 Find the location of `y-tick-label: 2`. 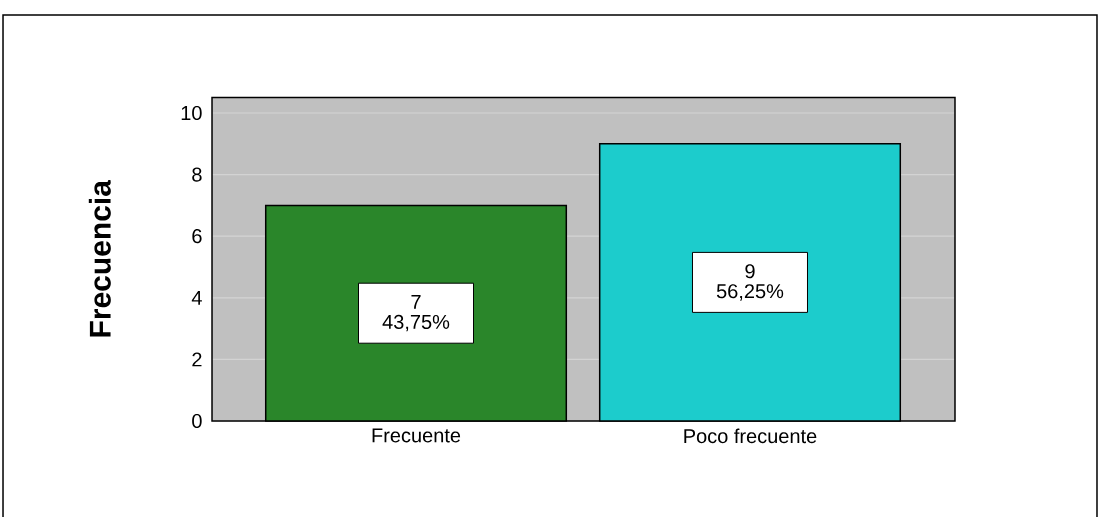

y-tick-label: 2 is located at coordinates (197, 359).